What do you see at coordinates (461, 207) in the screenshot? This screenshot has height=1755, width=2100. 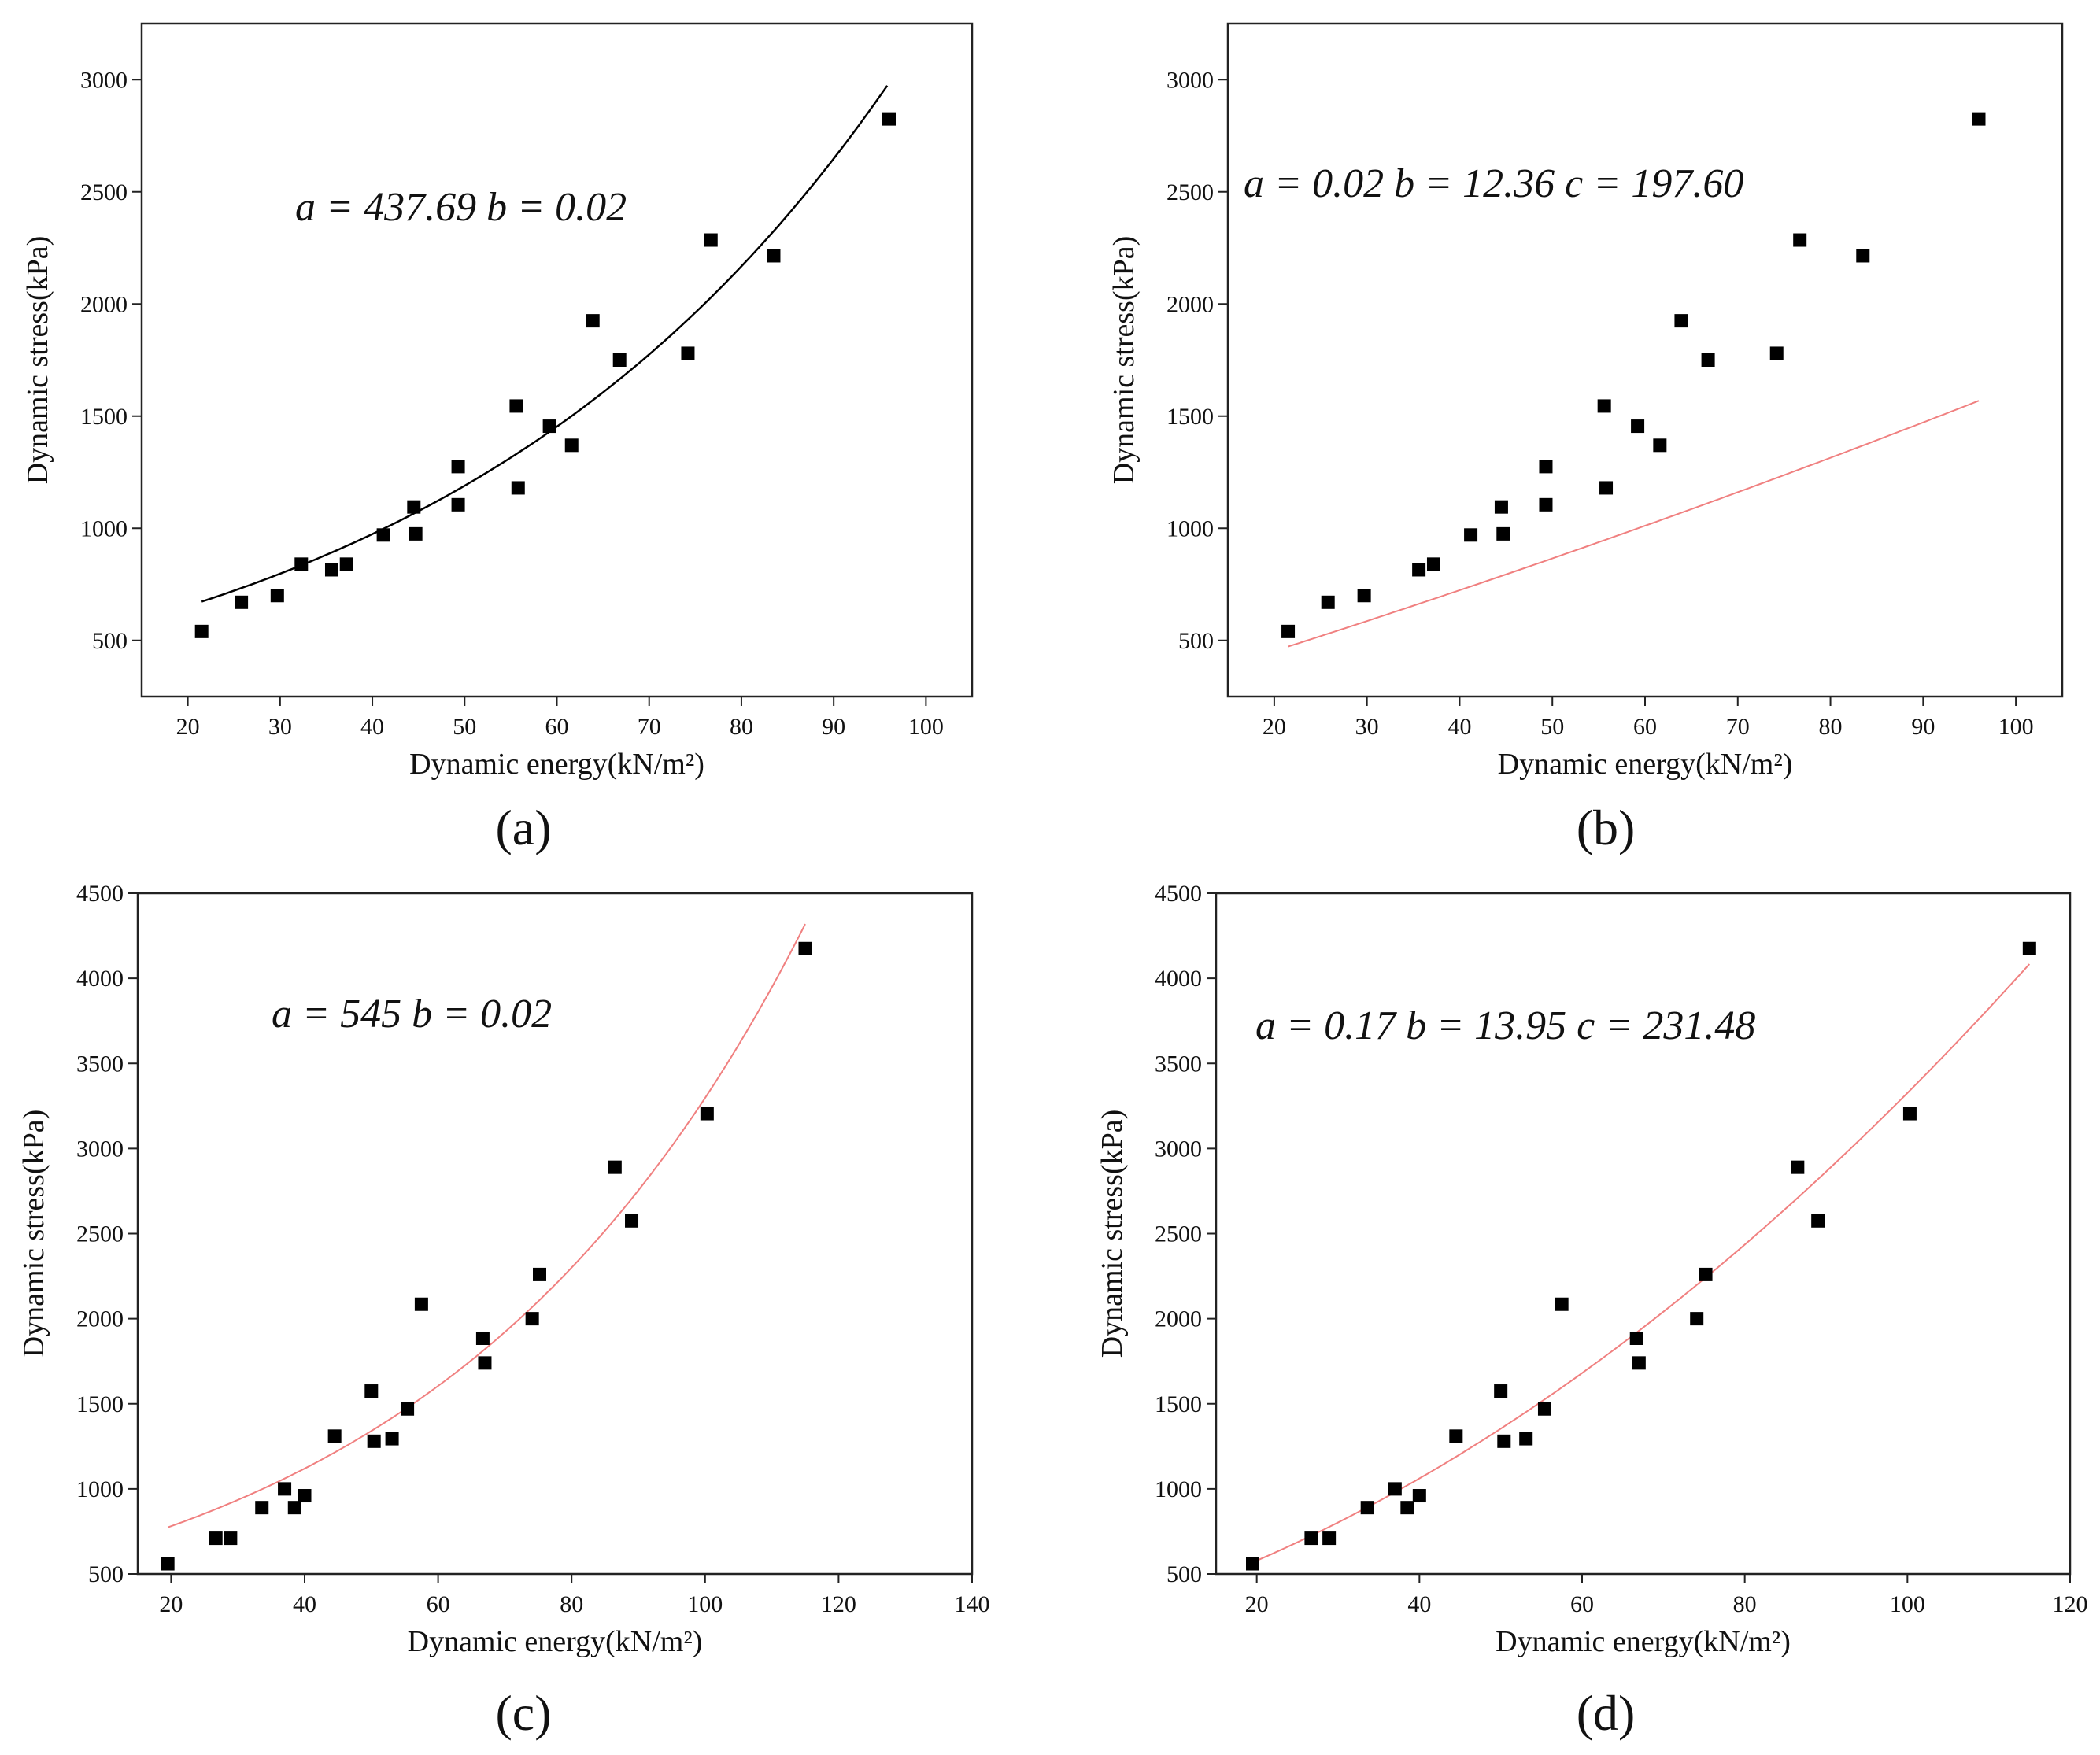 I see `fit-annotation: a = 437.69 b = 0.02` at bounding box center [461, 207].